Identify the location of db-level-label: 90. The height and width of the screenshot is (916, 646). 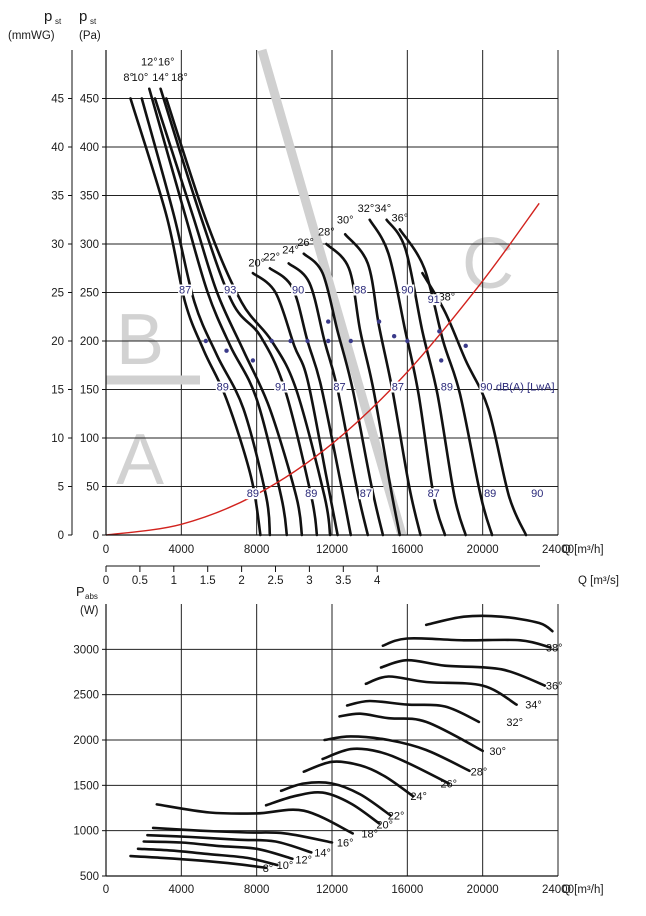
(537, 494).